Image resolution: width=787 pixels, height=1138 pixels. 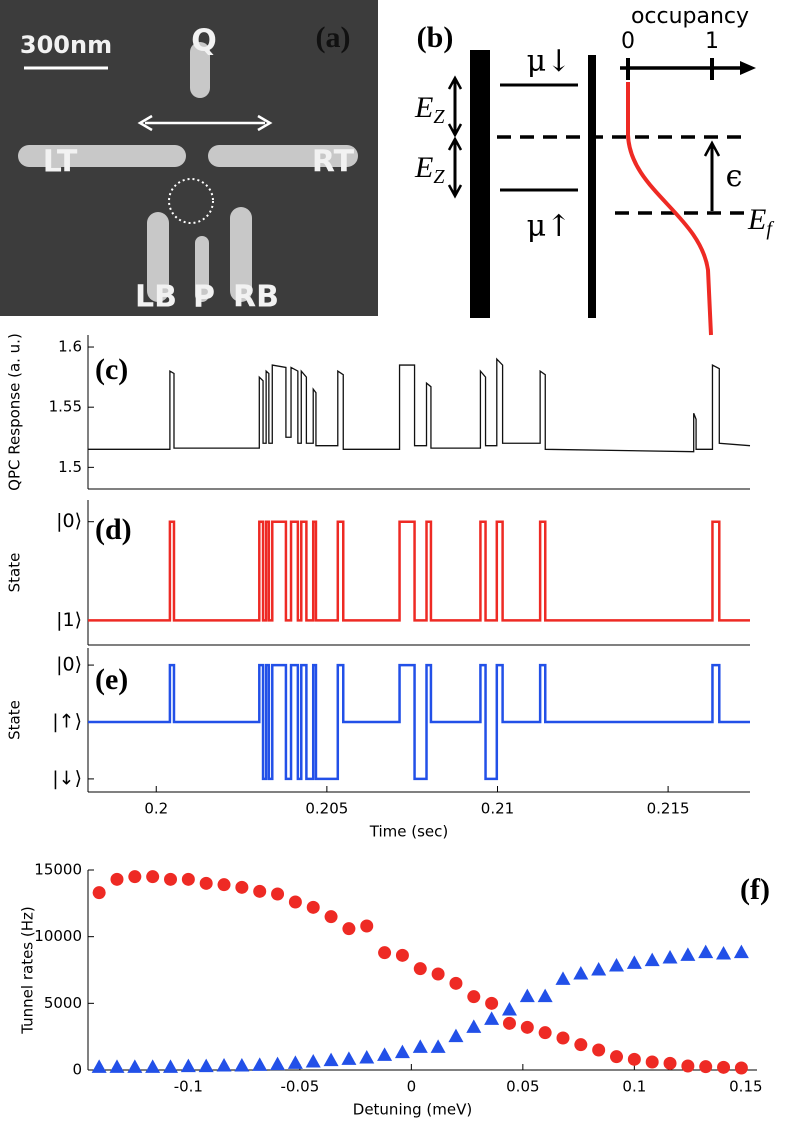 I want to click on panel-a: 300nm Q LT RT LB P RB (a), so click(x=189, y=158).